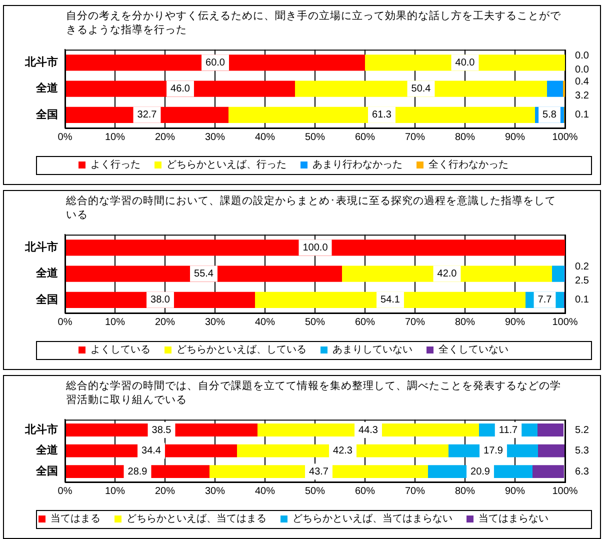  Describe the element at coordinates (421, 89) in the screenshot. I see `data-label: 50.4` at that location.